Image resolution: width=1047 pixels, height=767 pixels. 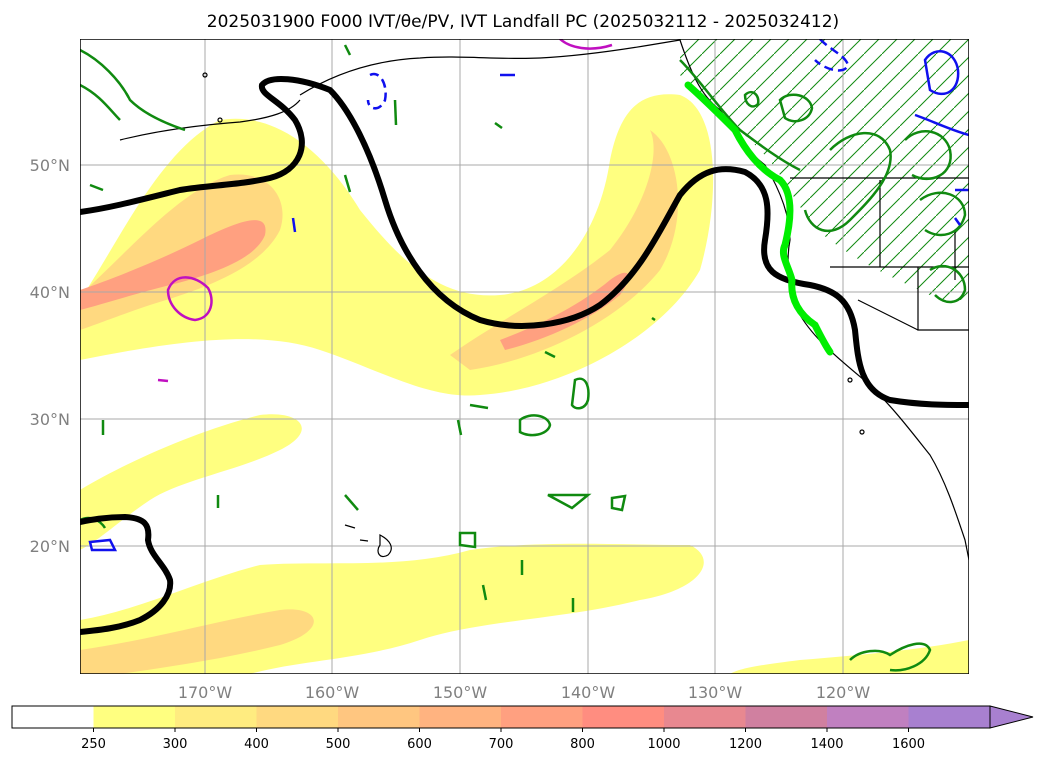 What do you see at coordinates (501, 744) in the screenshot?
I see `colorbar-tick-label: 700` at bounding box center [501, 744].